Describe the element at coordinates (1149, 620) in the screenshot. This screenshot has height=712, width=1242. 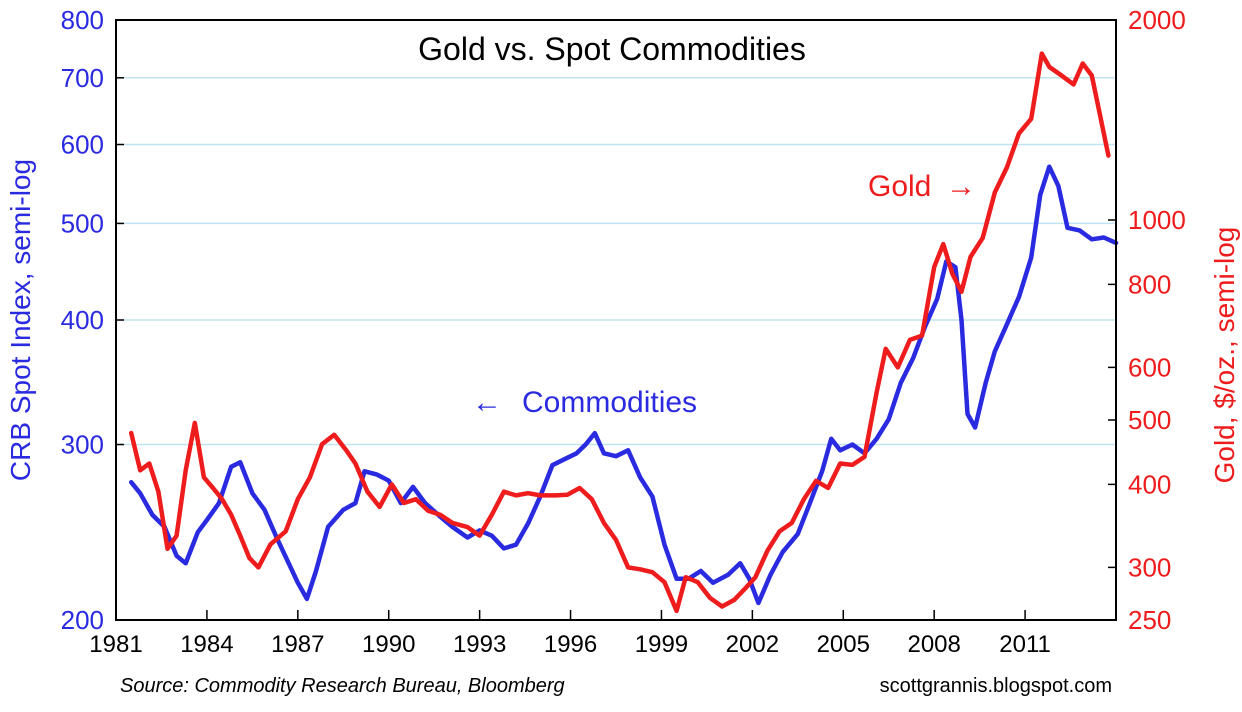
I see `y-right-tick-label: 250` at that location.